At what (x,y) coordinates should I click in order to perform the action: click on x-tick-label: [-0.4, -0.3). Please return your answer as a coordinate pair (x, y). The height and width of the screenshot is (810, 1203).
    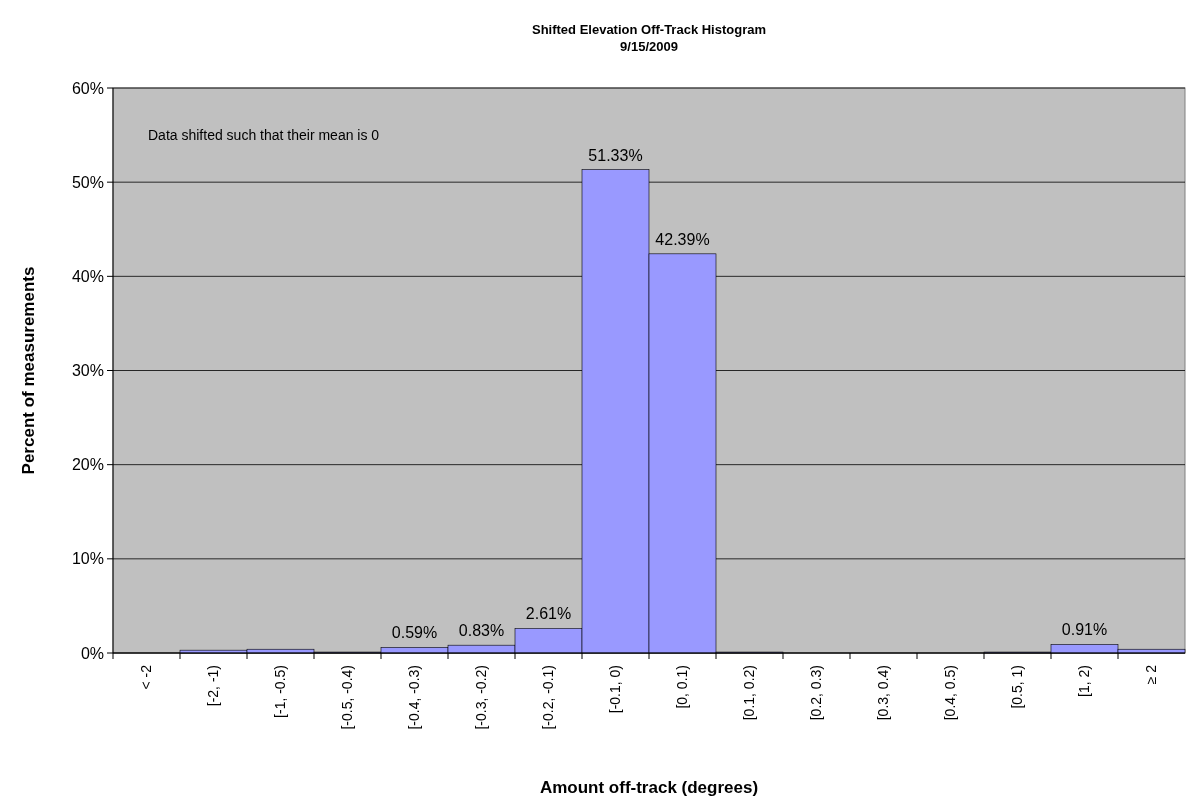
    Looking at the image, I should click on (414, 697).